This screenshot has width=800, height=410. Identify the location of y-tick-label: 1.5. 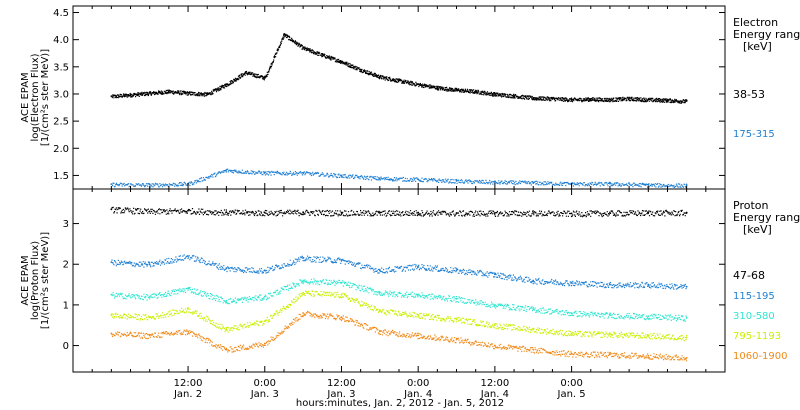
(61, 176).